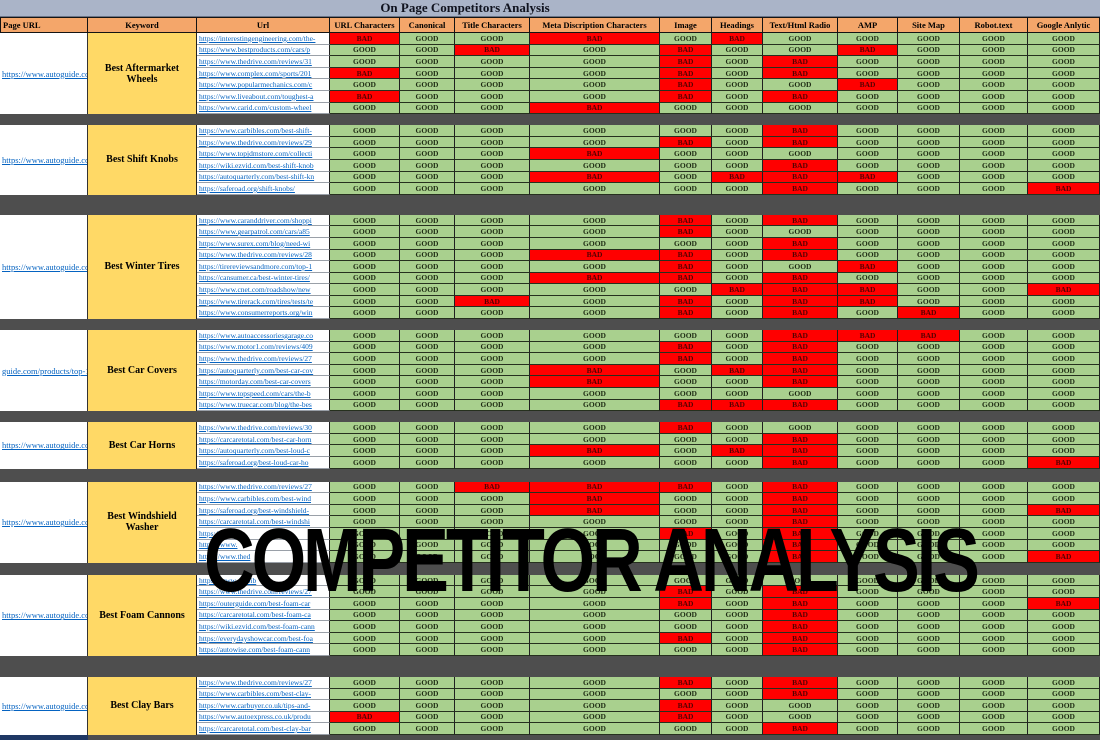 The width and height of the screenshot is (1100, 740). Describe the element at coordinates (492, 301) in the screenshot. I see `status-cell-title-characters: BAD` at that location.